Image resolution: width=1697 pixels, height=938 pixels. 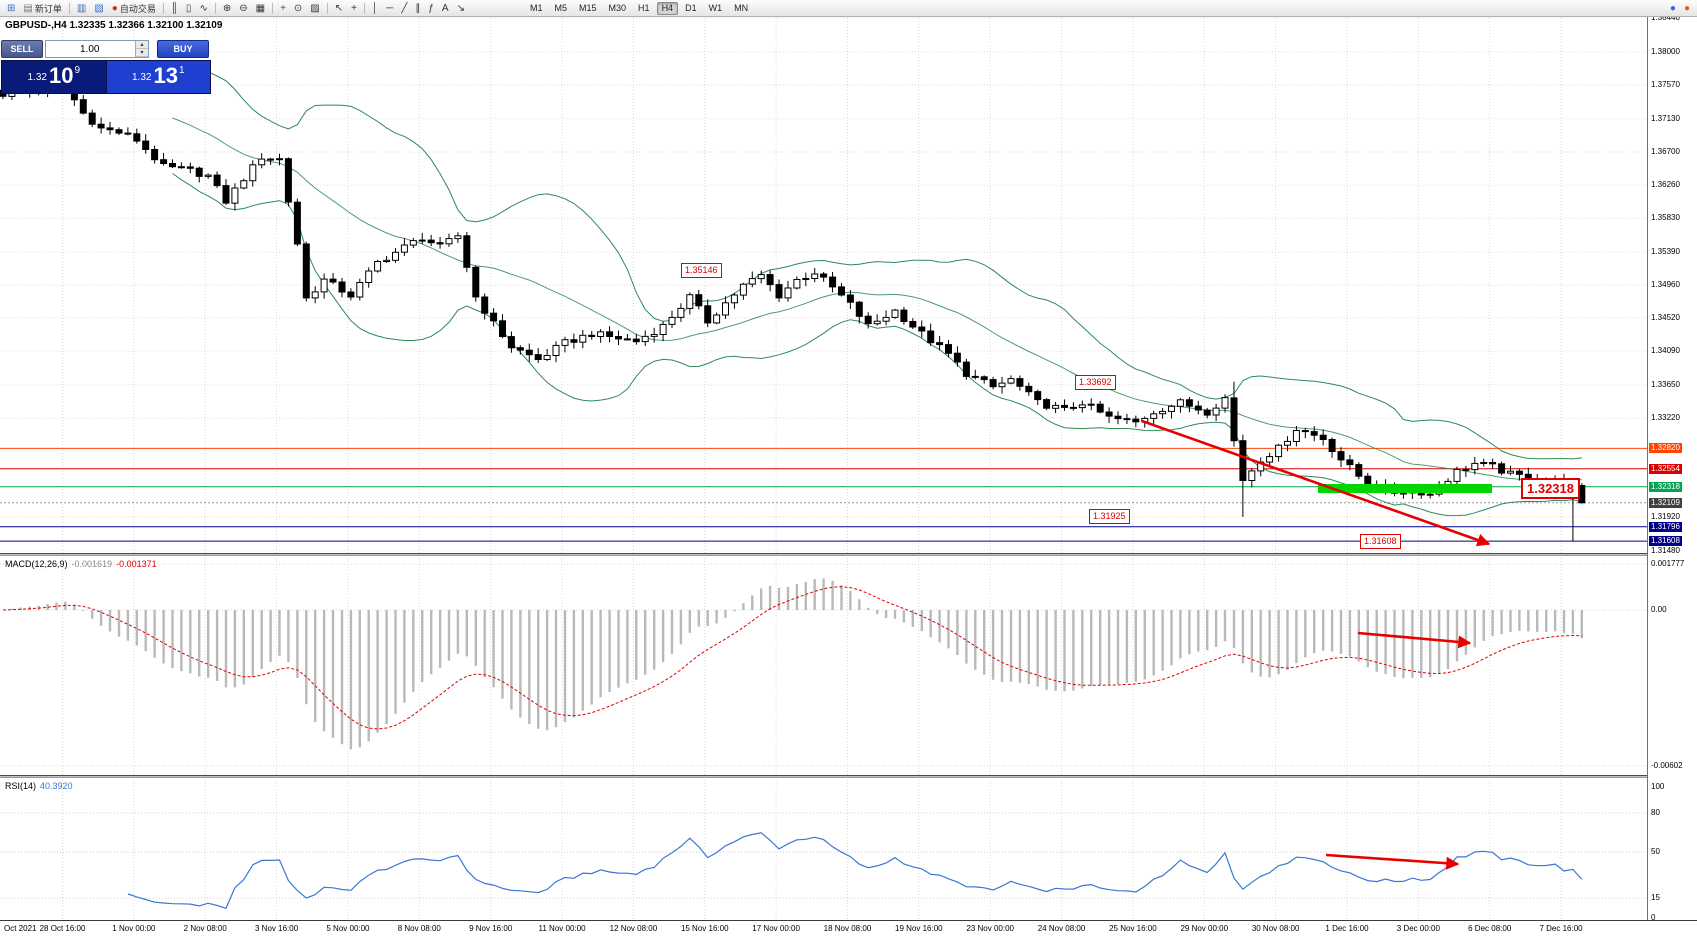 I want to click on market-watch-icon: ▥, so click(x=81, y=8).